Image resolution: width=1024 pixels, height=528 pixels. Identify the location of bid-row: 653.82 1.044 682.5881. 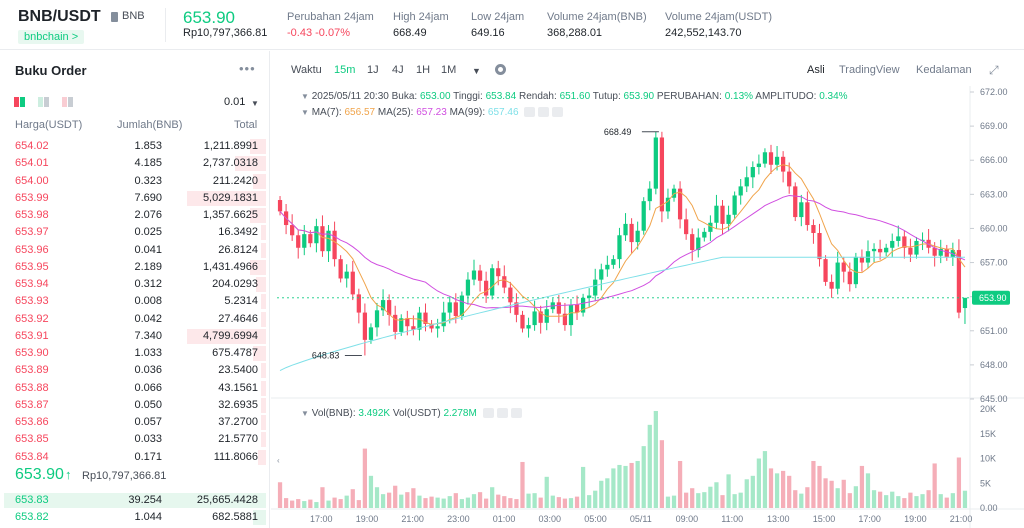
(134, 517).